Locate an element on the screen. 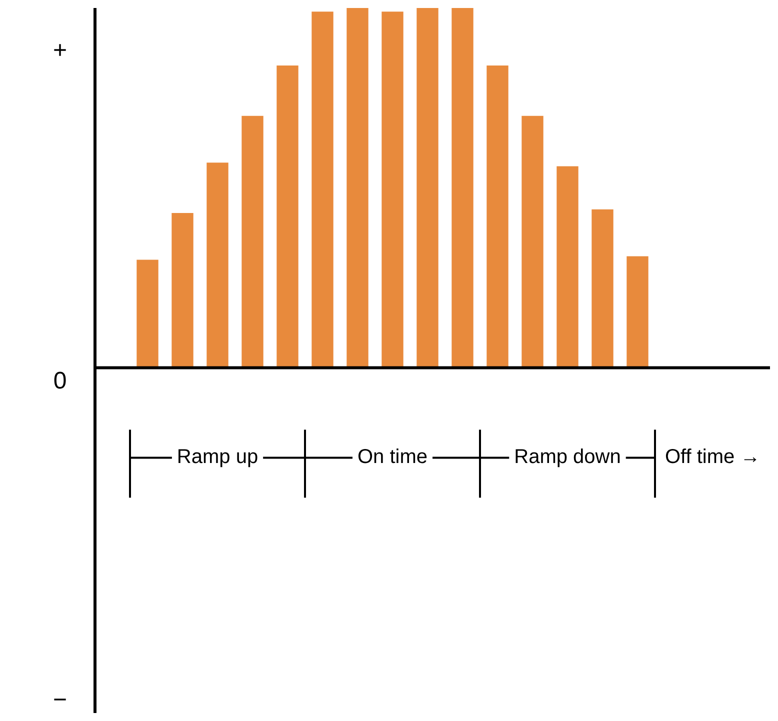  text: On time is located at coordinates (392, 457).